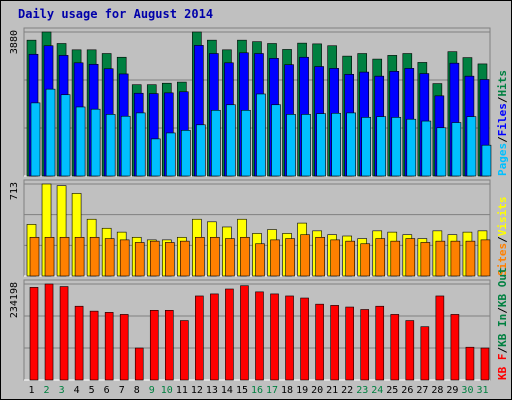  I want to click on day-label: 20, so click(317, 390).